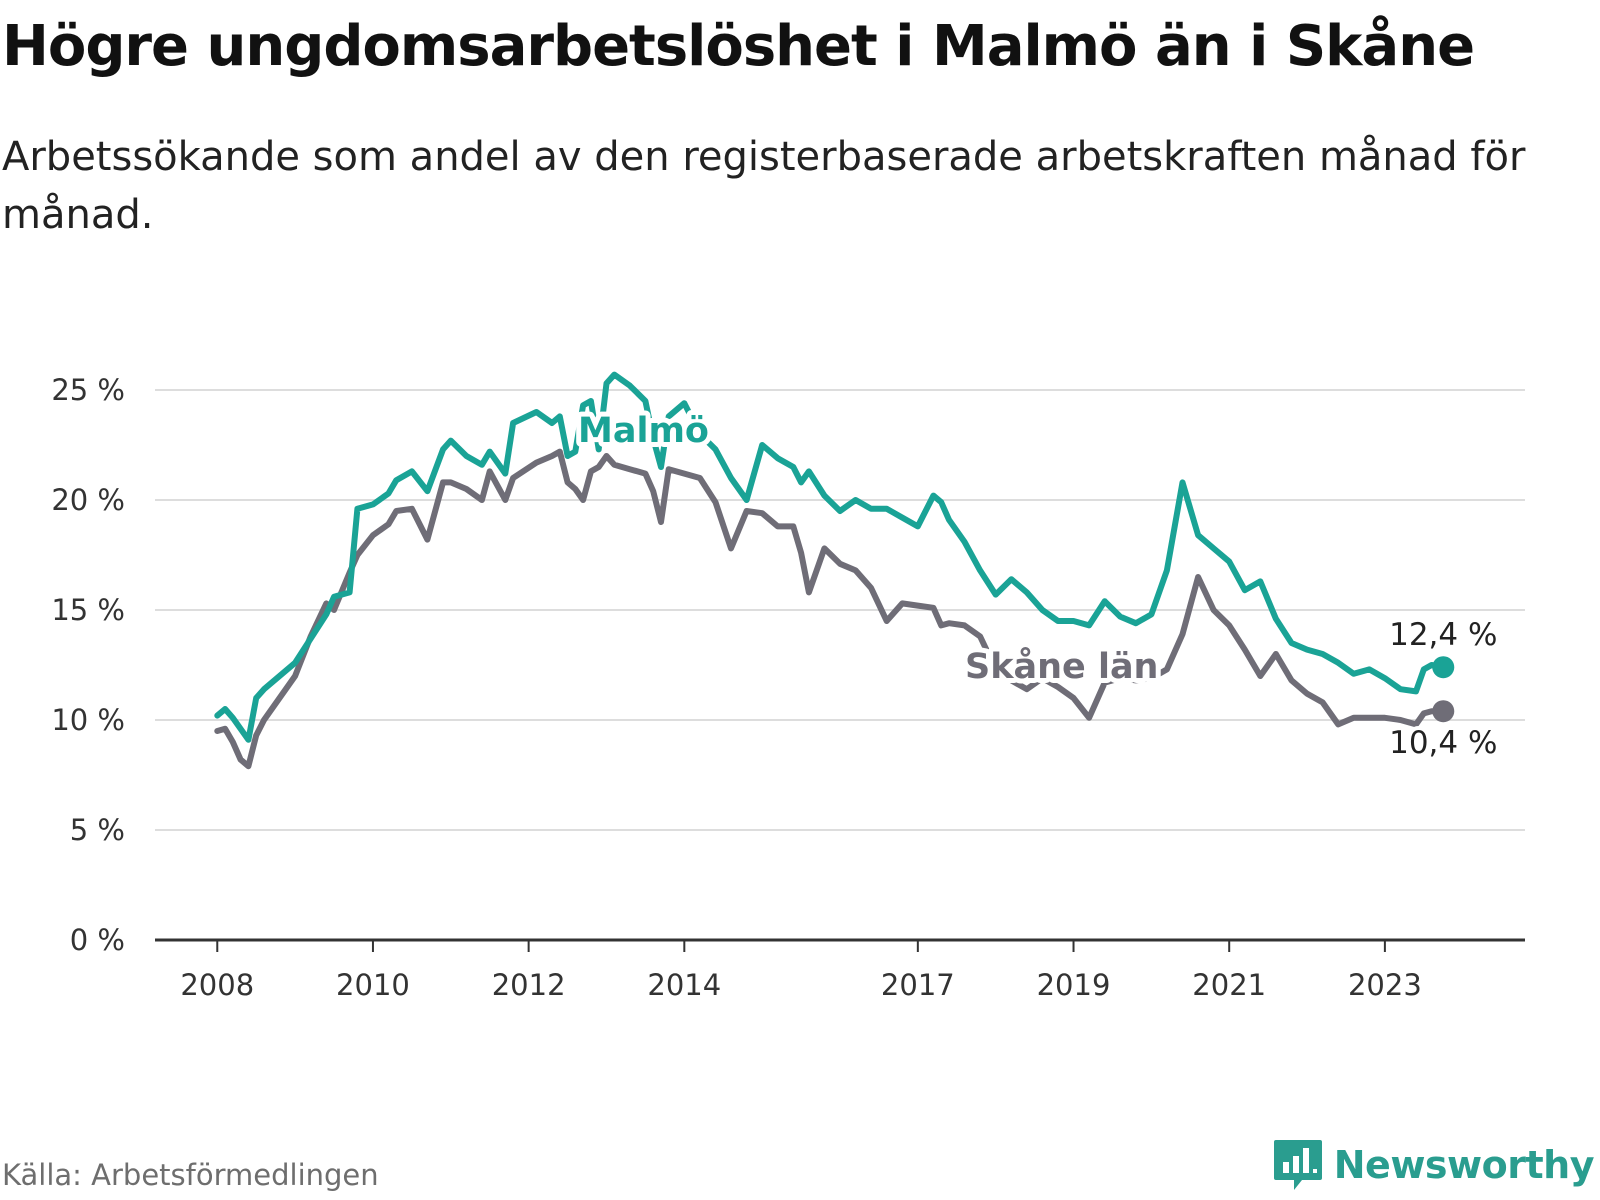 The width and height of the screenshot is (1600, 1200). What do you see at coordinates (1297, 1165) in the screenshot?
I see `newsworthy-logo-icon` at bounding box center [1297, 1165].